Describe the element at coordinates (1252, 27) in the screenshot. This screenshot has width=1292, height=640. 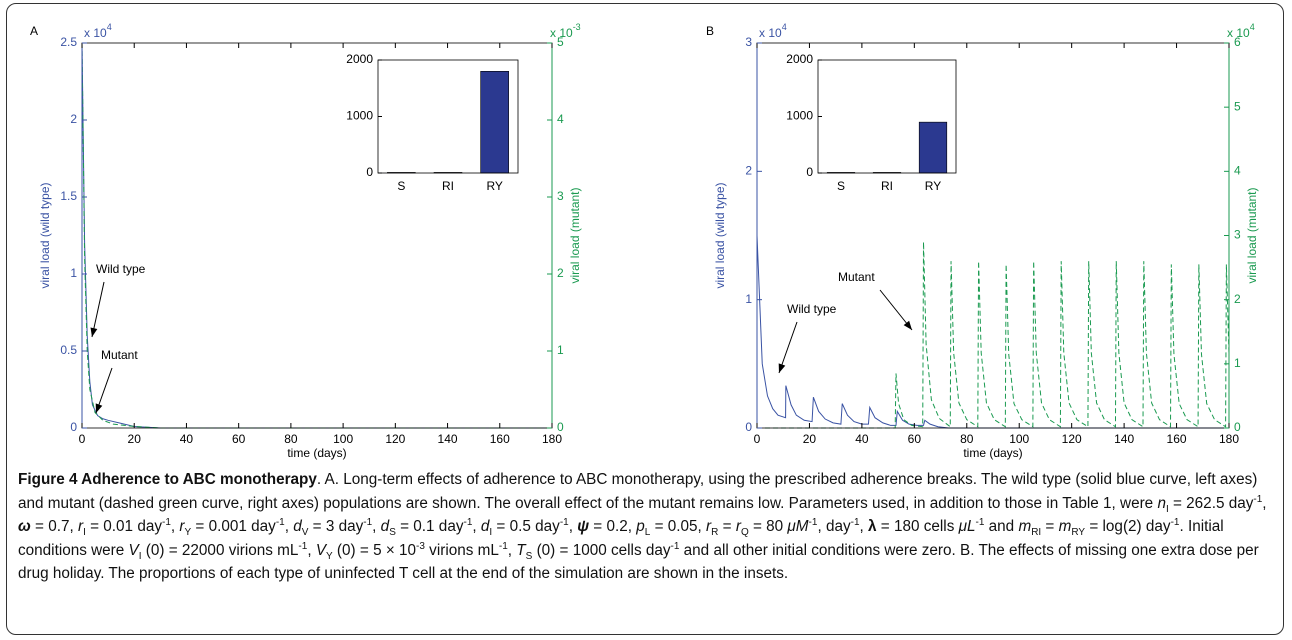
I see `multiplier-exponent: 4` at that location.